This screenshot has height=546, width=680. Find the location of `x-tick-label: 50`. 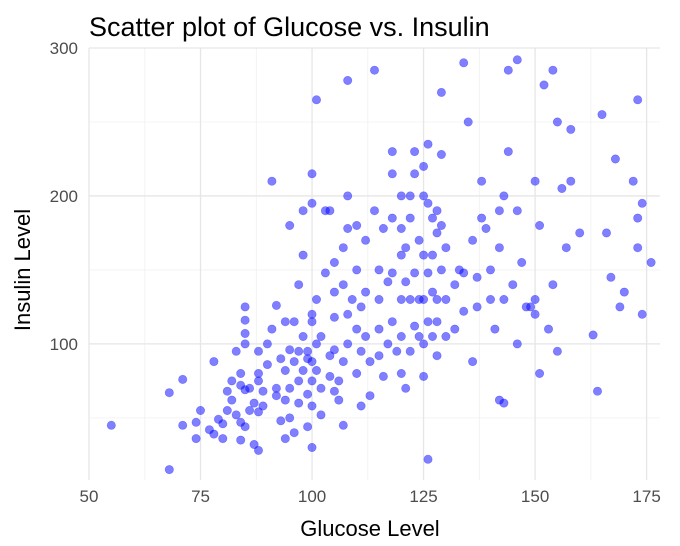

x-tick-label: 50 is located at coordinates (89, 496).